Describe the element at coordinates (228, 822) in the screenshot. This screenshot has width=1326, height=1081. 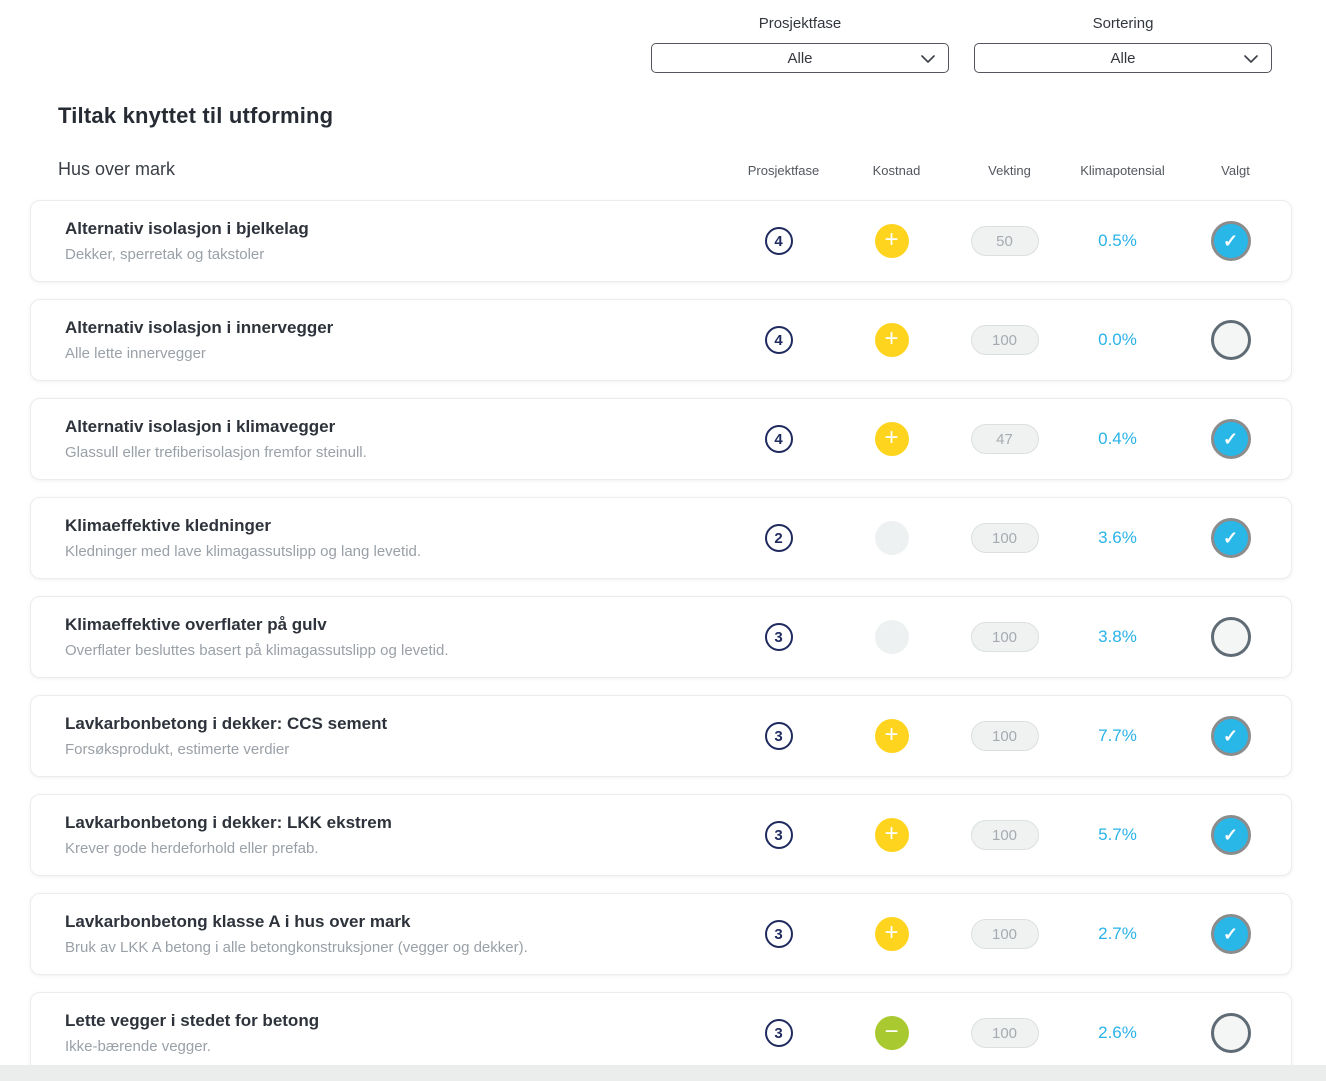
I see `tiltak-title: Lavkarbonbetong i dekker: LKK ekstrem` at that location.